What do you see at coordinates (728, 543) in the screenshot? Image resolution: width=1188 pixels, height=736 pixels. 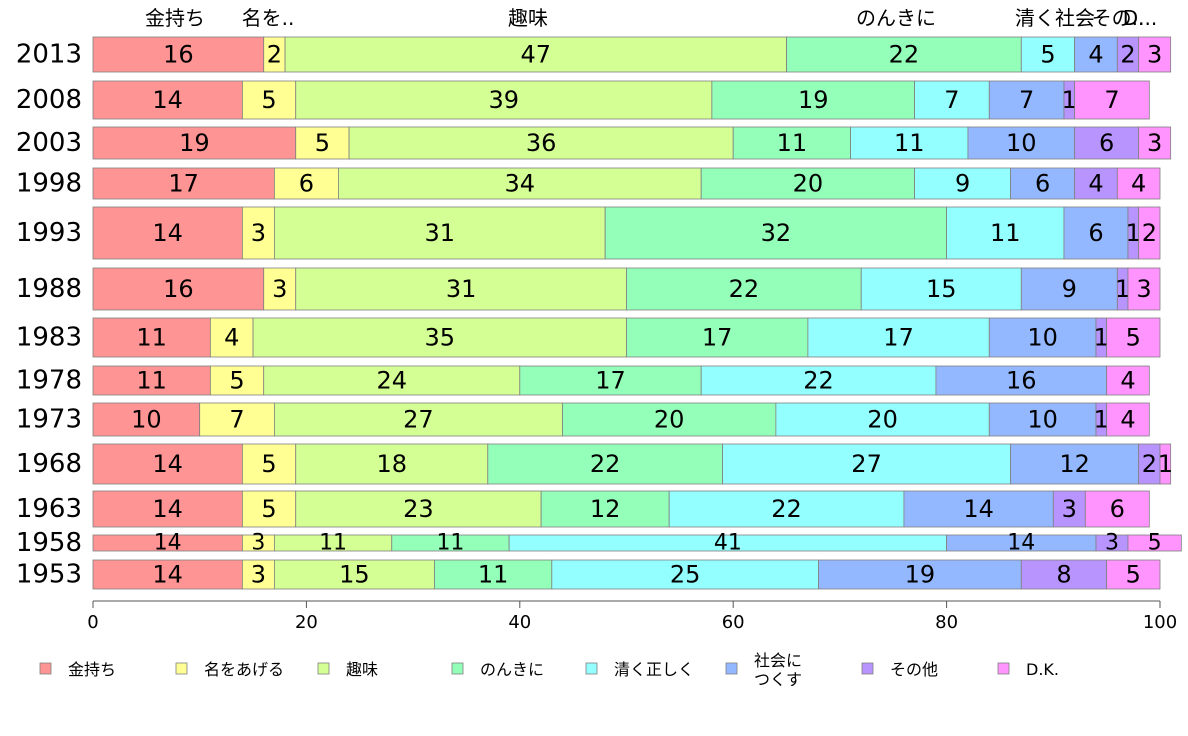 I see `data-label: 41` at bounding box center [728, 543].